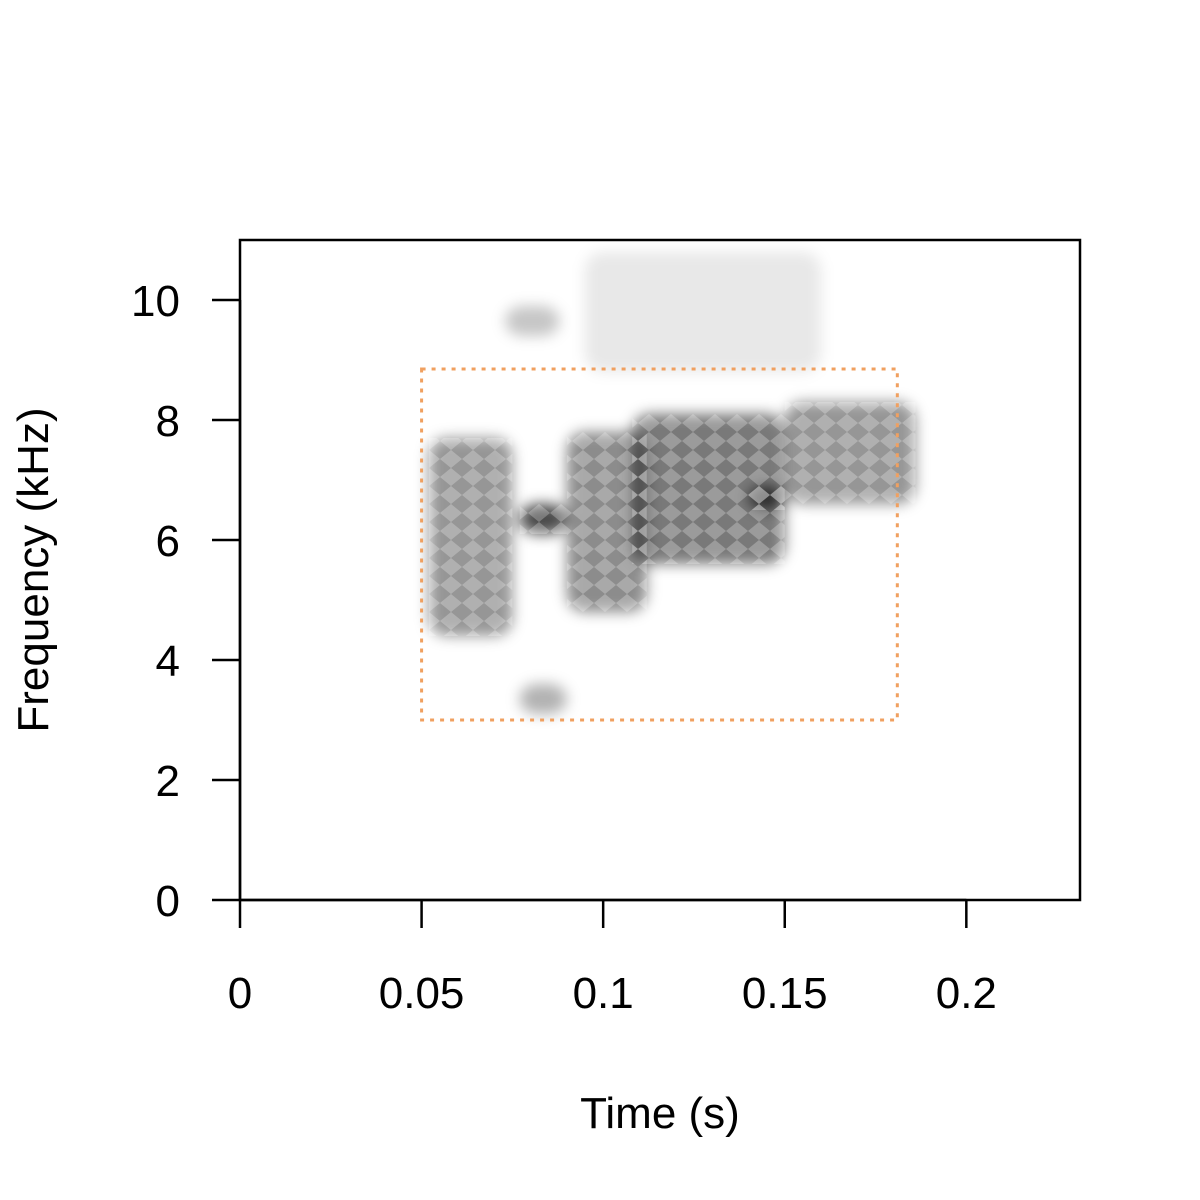  Describe the element at coordinates (672, 519) in the screenshot. I see `spectrogram-texture-layer` at that location.